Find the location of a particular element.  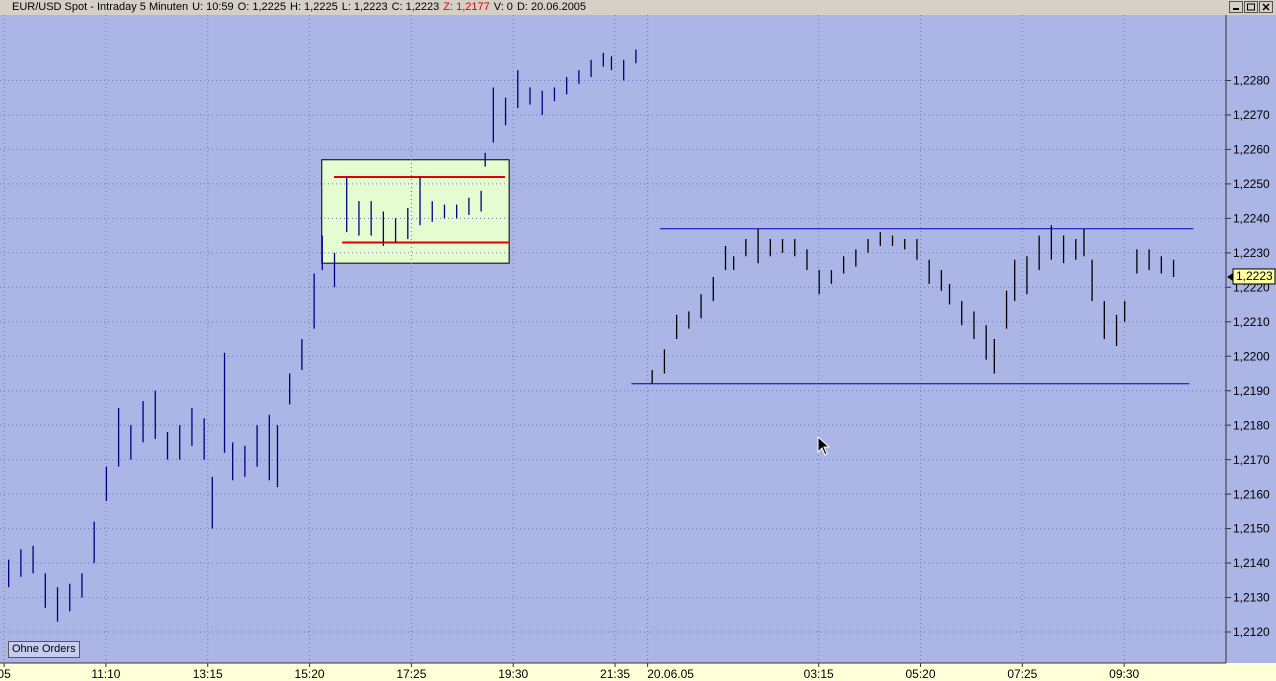

x-tick-label: 13:15 is located at coordinates (208, 674).